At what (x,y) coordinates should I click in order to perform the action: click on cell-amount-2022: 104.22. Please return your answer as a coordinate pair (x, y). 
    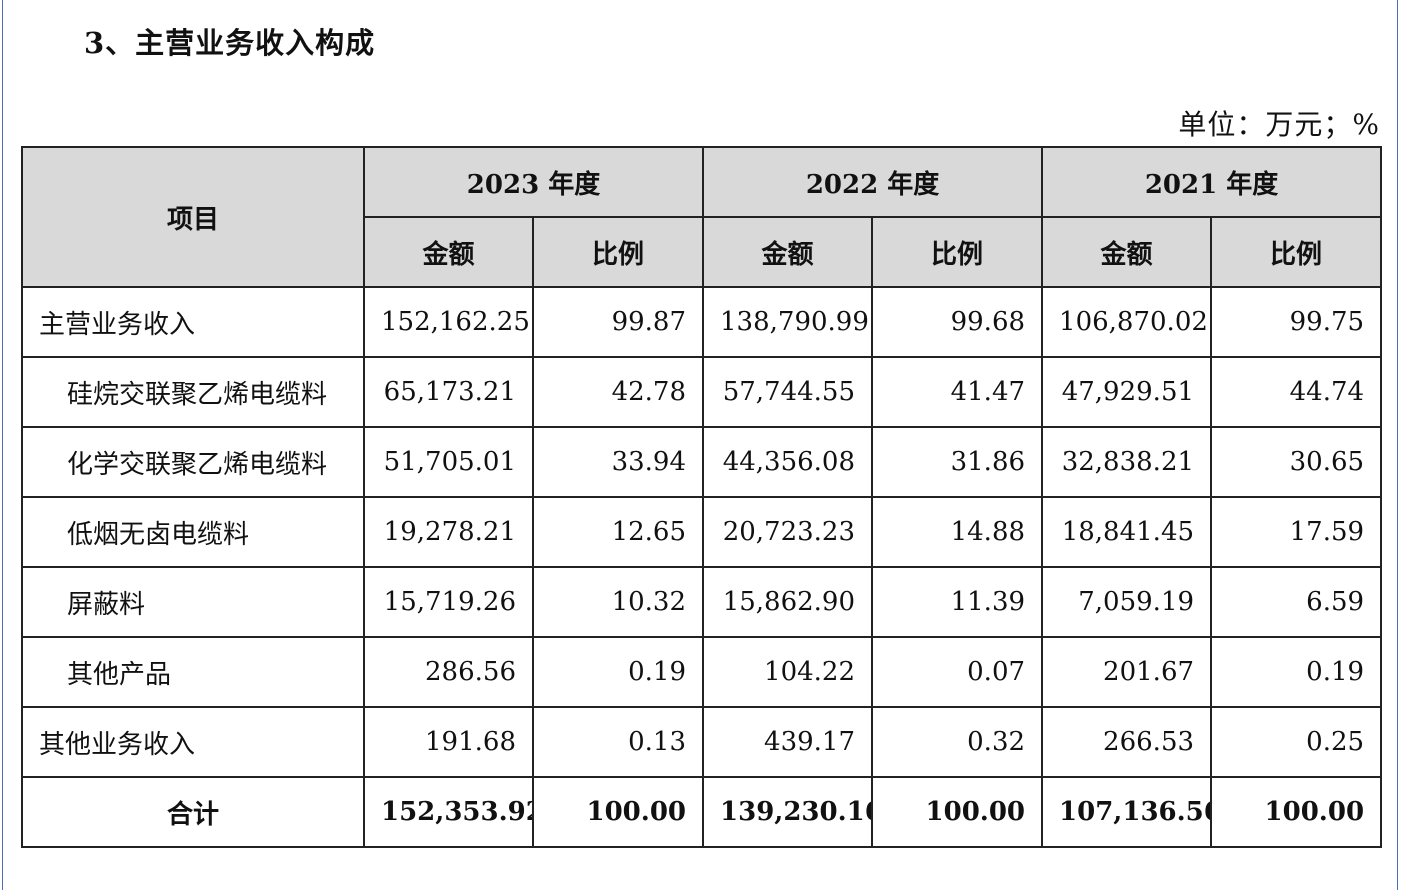
    Looking at the image, I should click on (788, 672).